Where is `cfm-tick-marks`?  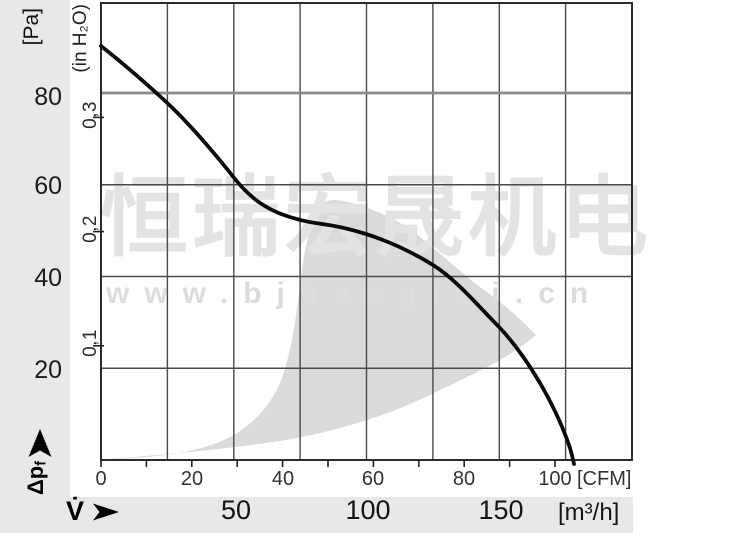 cfm-tick-marks is located at coordinates (328, 463).